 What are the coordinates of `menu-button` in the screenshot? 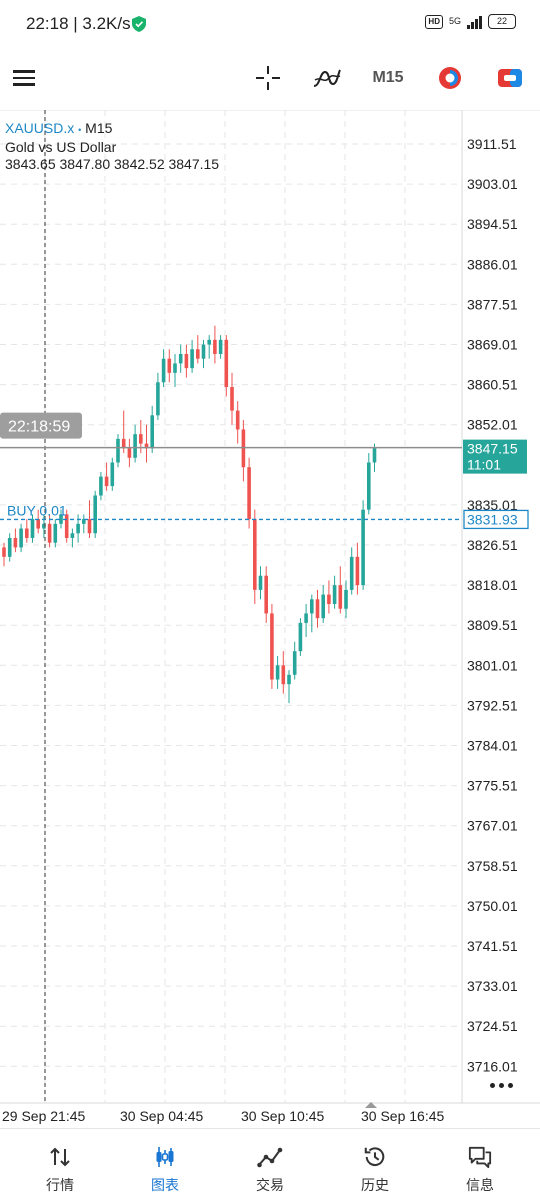 It's located at (24, 78).